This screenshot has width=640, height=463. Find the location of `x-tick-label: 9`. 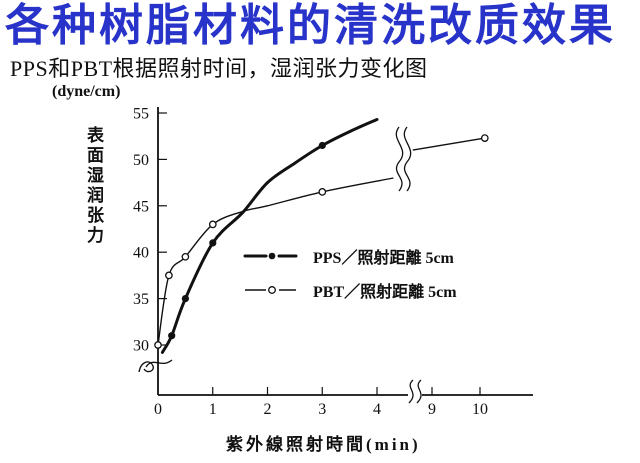

x-tick-label: 9 is located at coordinates (432, 409).